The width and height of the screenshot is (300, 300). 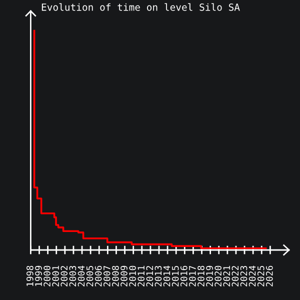 What do you see at coordinates (81, 276) in the screenshot?
I see `x-tick-label: 2004` at bounding box center [81, 276].